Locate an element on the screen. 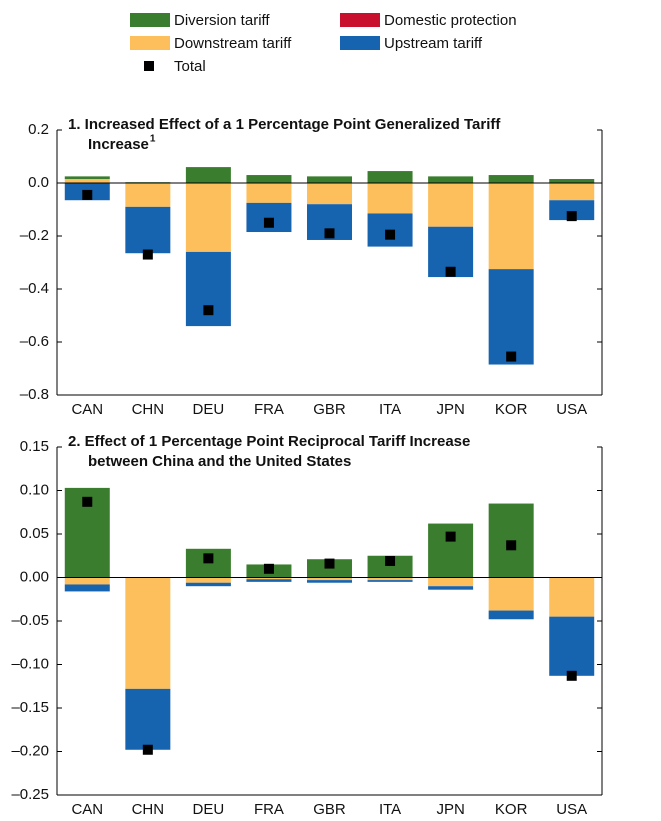  y-tick-label: 0.10 is located at coordinates (34, 489).